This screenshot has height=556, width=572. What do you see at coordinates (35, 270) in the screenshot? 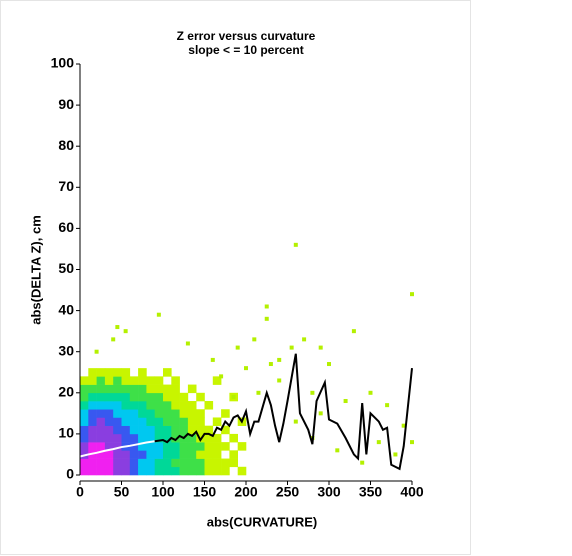
I see `y-axis-label: abs(DELTA Z), cm` at bounding box center [35, 270].